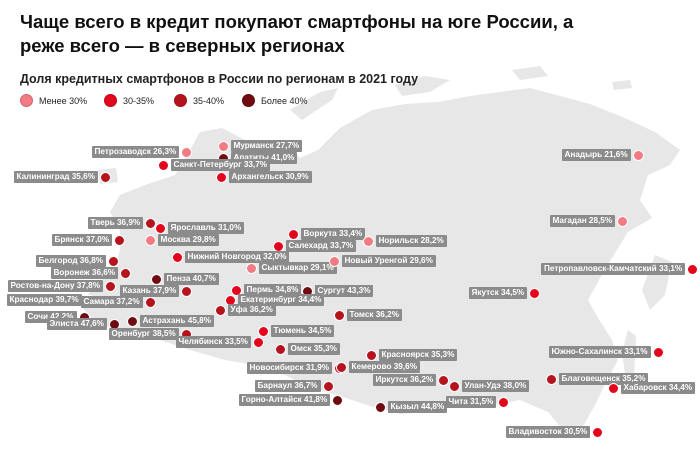  Describe the element at coordinates (337, 291) in the screenshot. I see `city-marker: Сургут 43,3%` at that location.